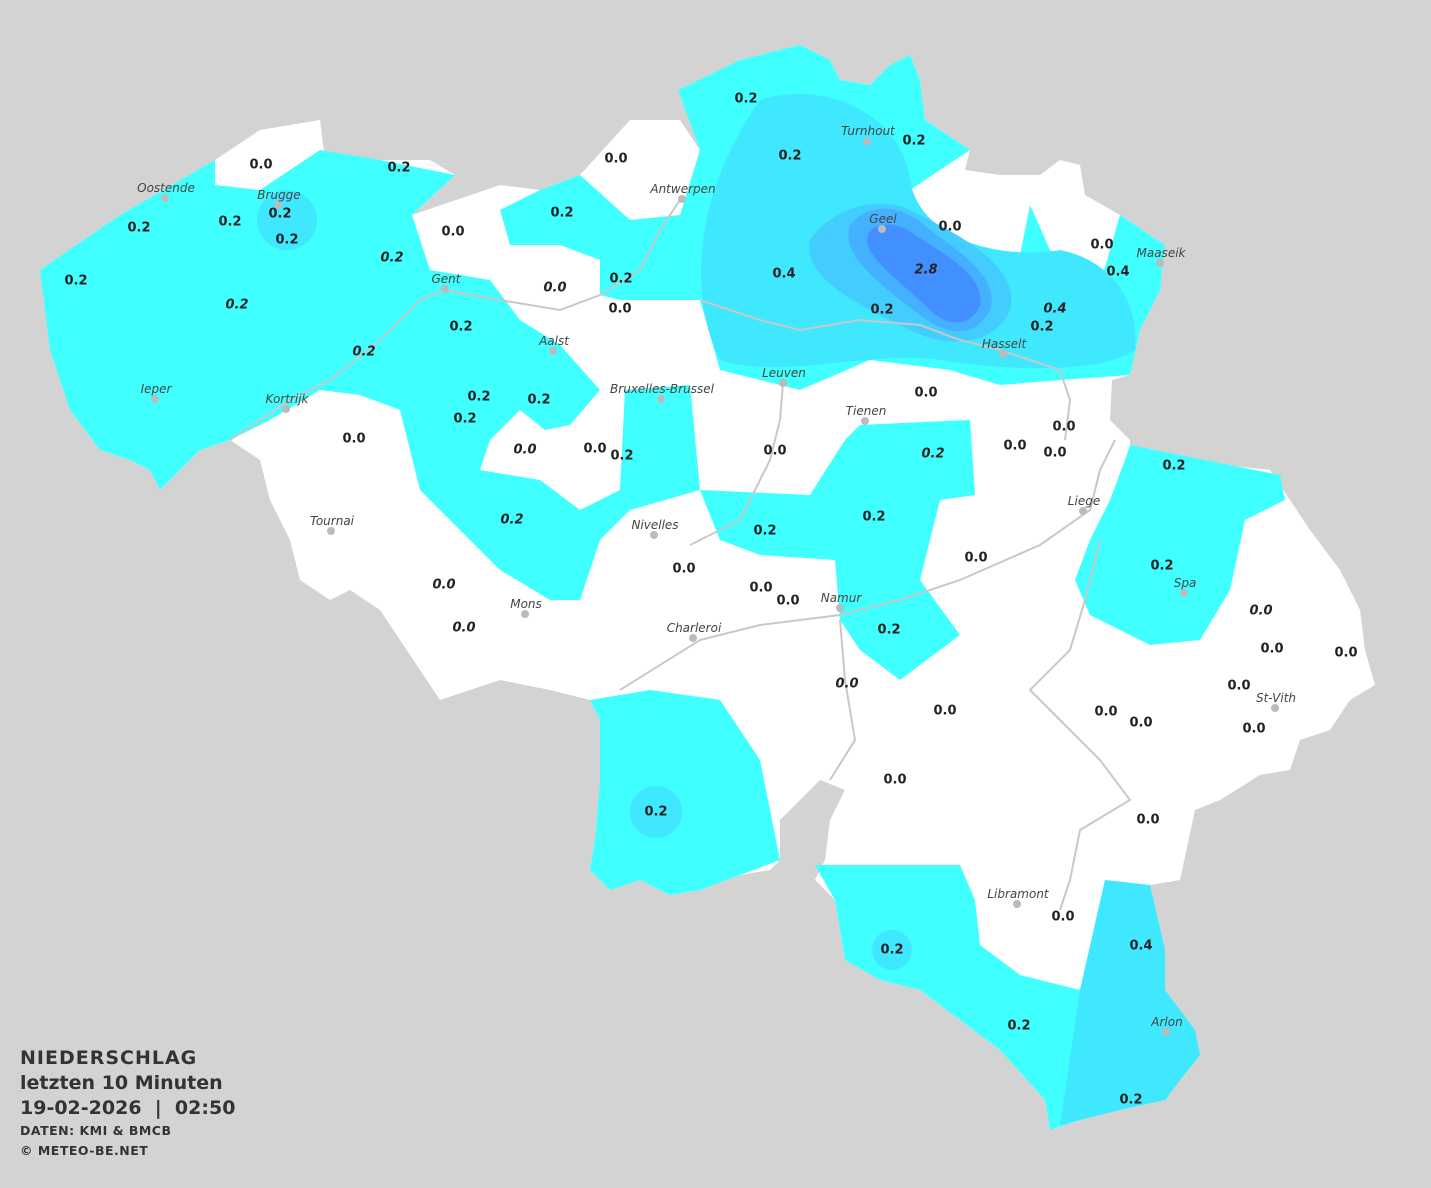 The width and height of the screenshot is (1431, 1188). Describe the element at coordinates (843, 700) in the screenshot. I see `river-meuse-south` at that location.